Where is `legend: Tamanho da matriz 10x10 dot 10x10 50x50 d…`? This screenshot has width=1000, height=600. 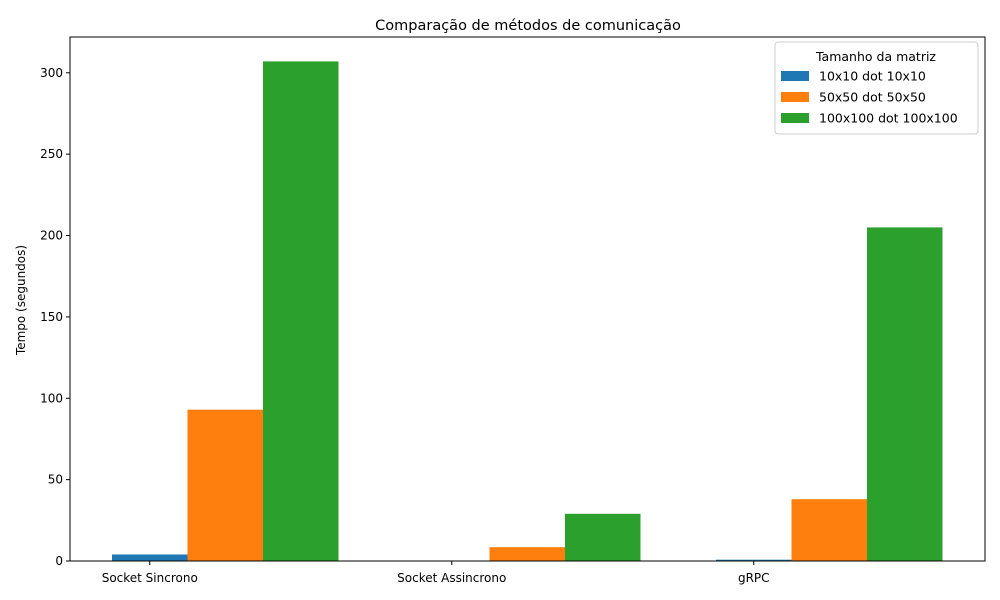
legend: Tamanho da matriz 10x10 dot 10x10 50x50 d… is located at coordinates (876, 88).